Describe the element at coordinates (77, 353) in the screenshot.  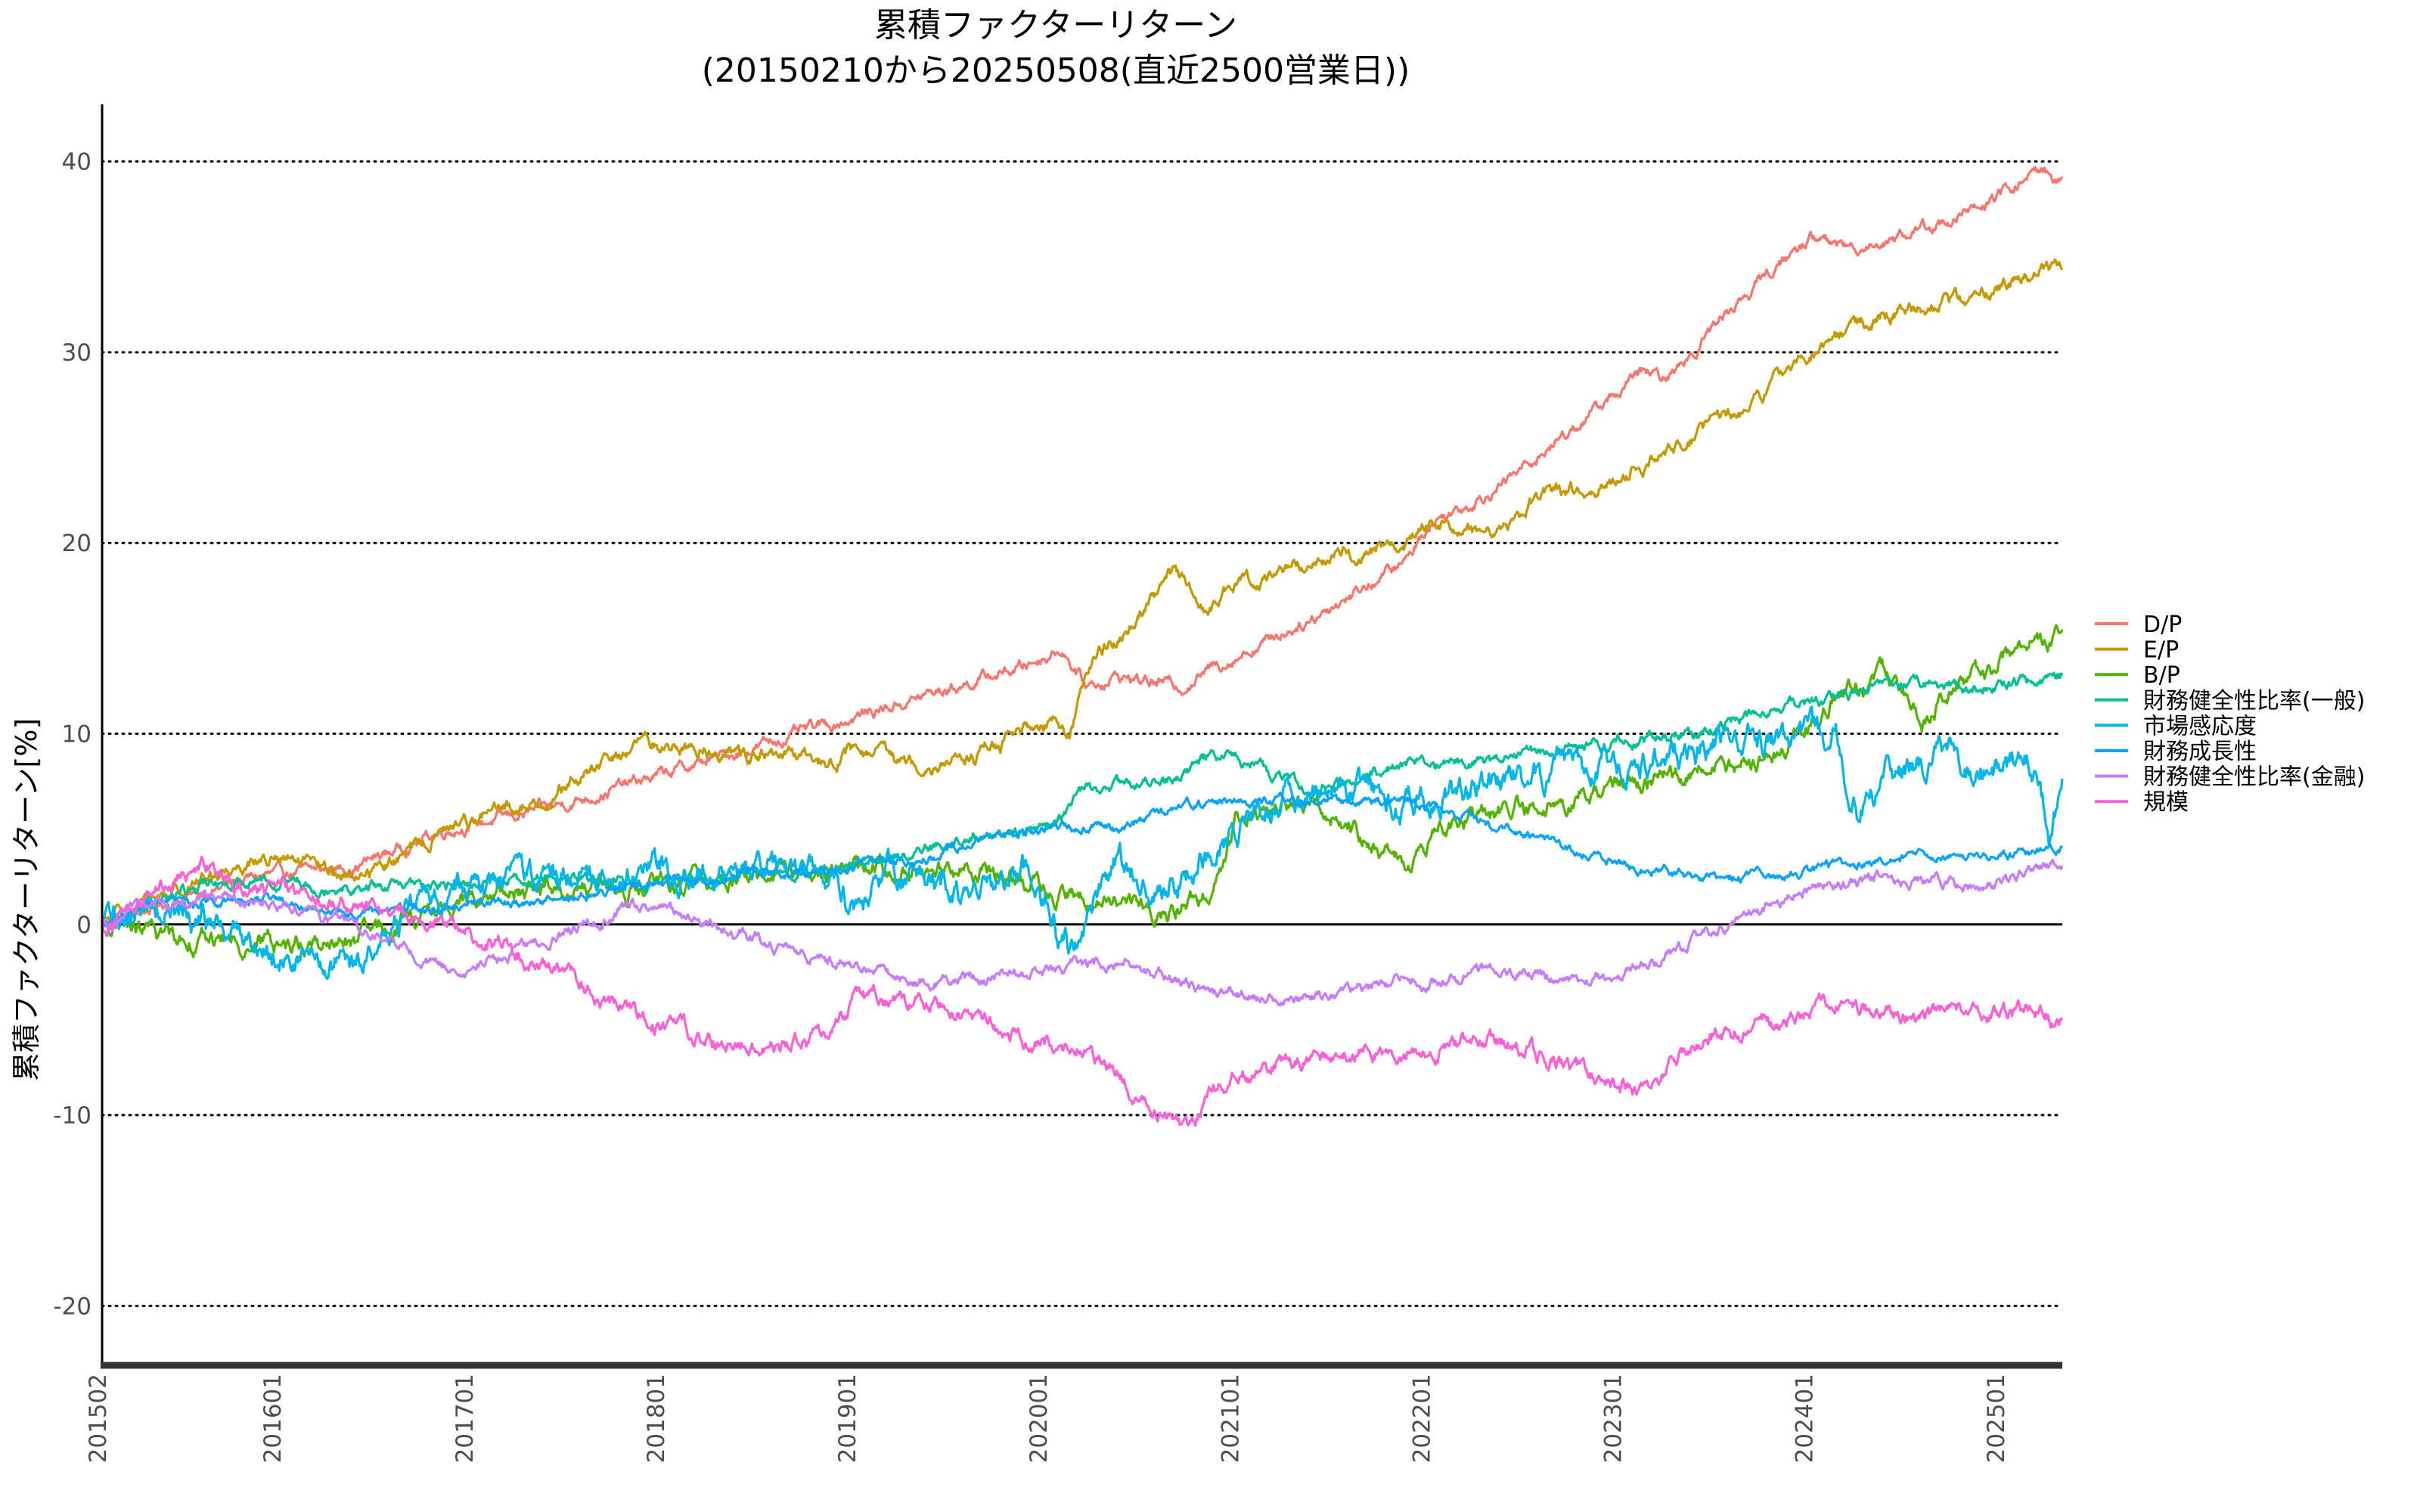
I see `y-tick-label: 30` at that location.